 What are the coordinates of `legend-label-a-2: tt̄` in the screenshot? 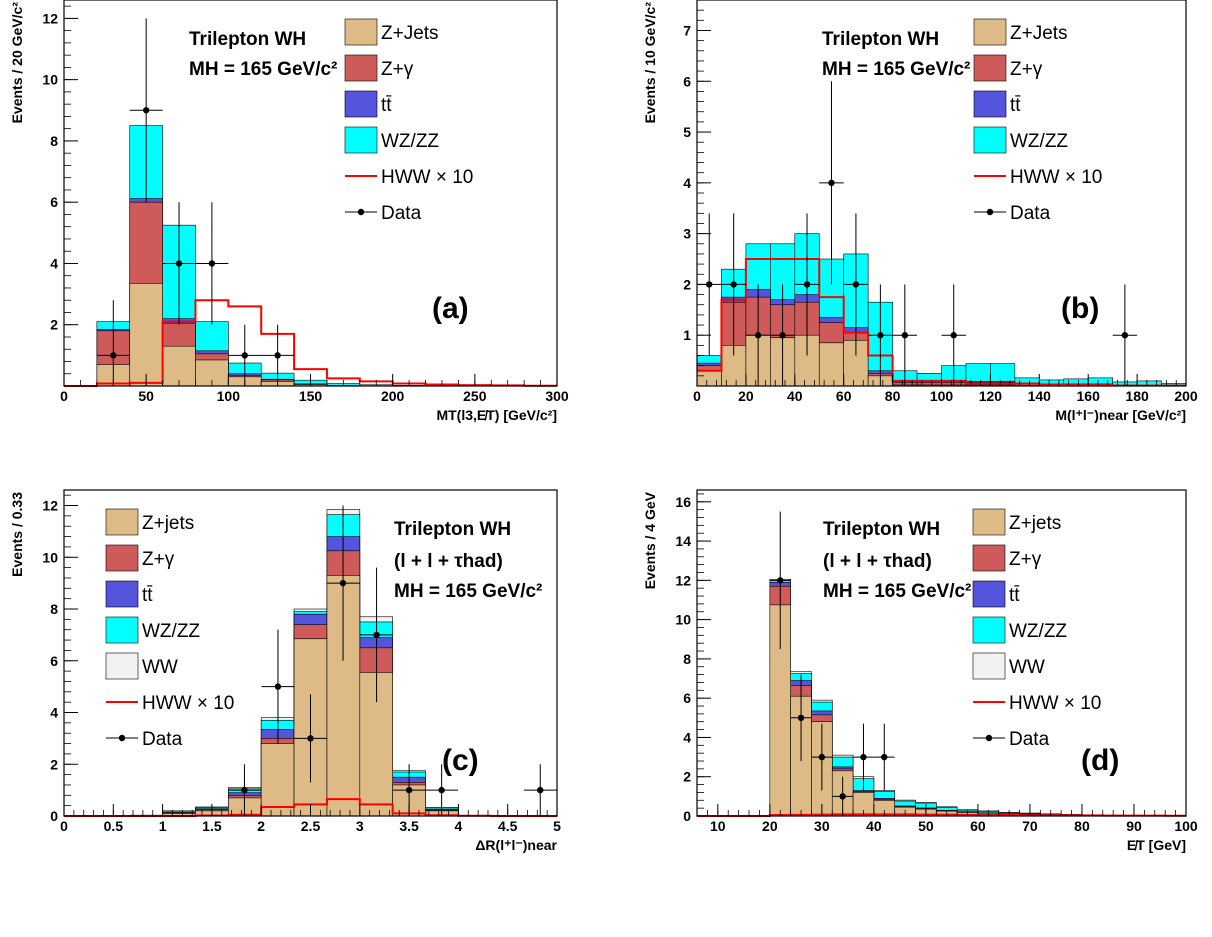 It's located at (386, 105).